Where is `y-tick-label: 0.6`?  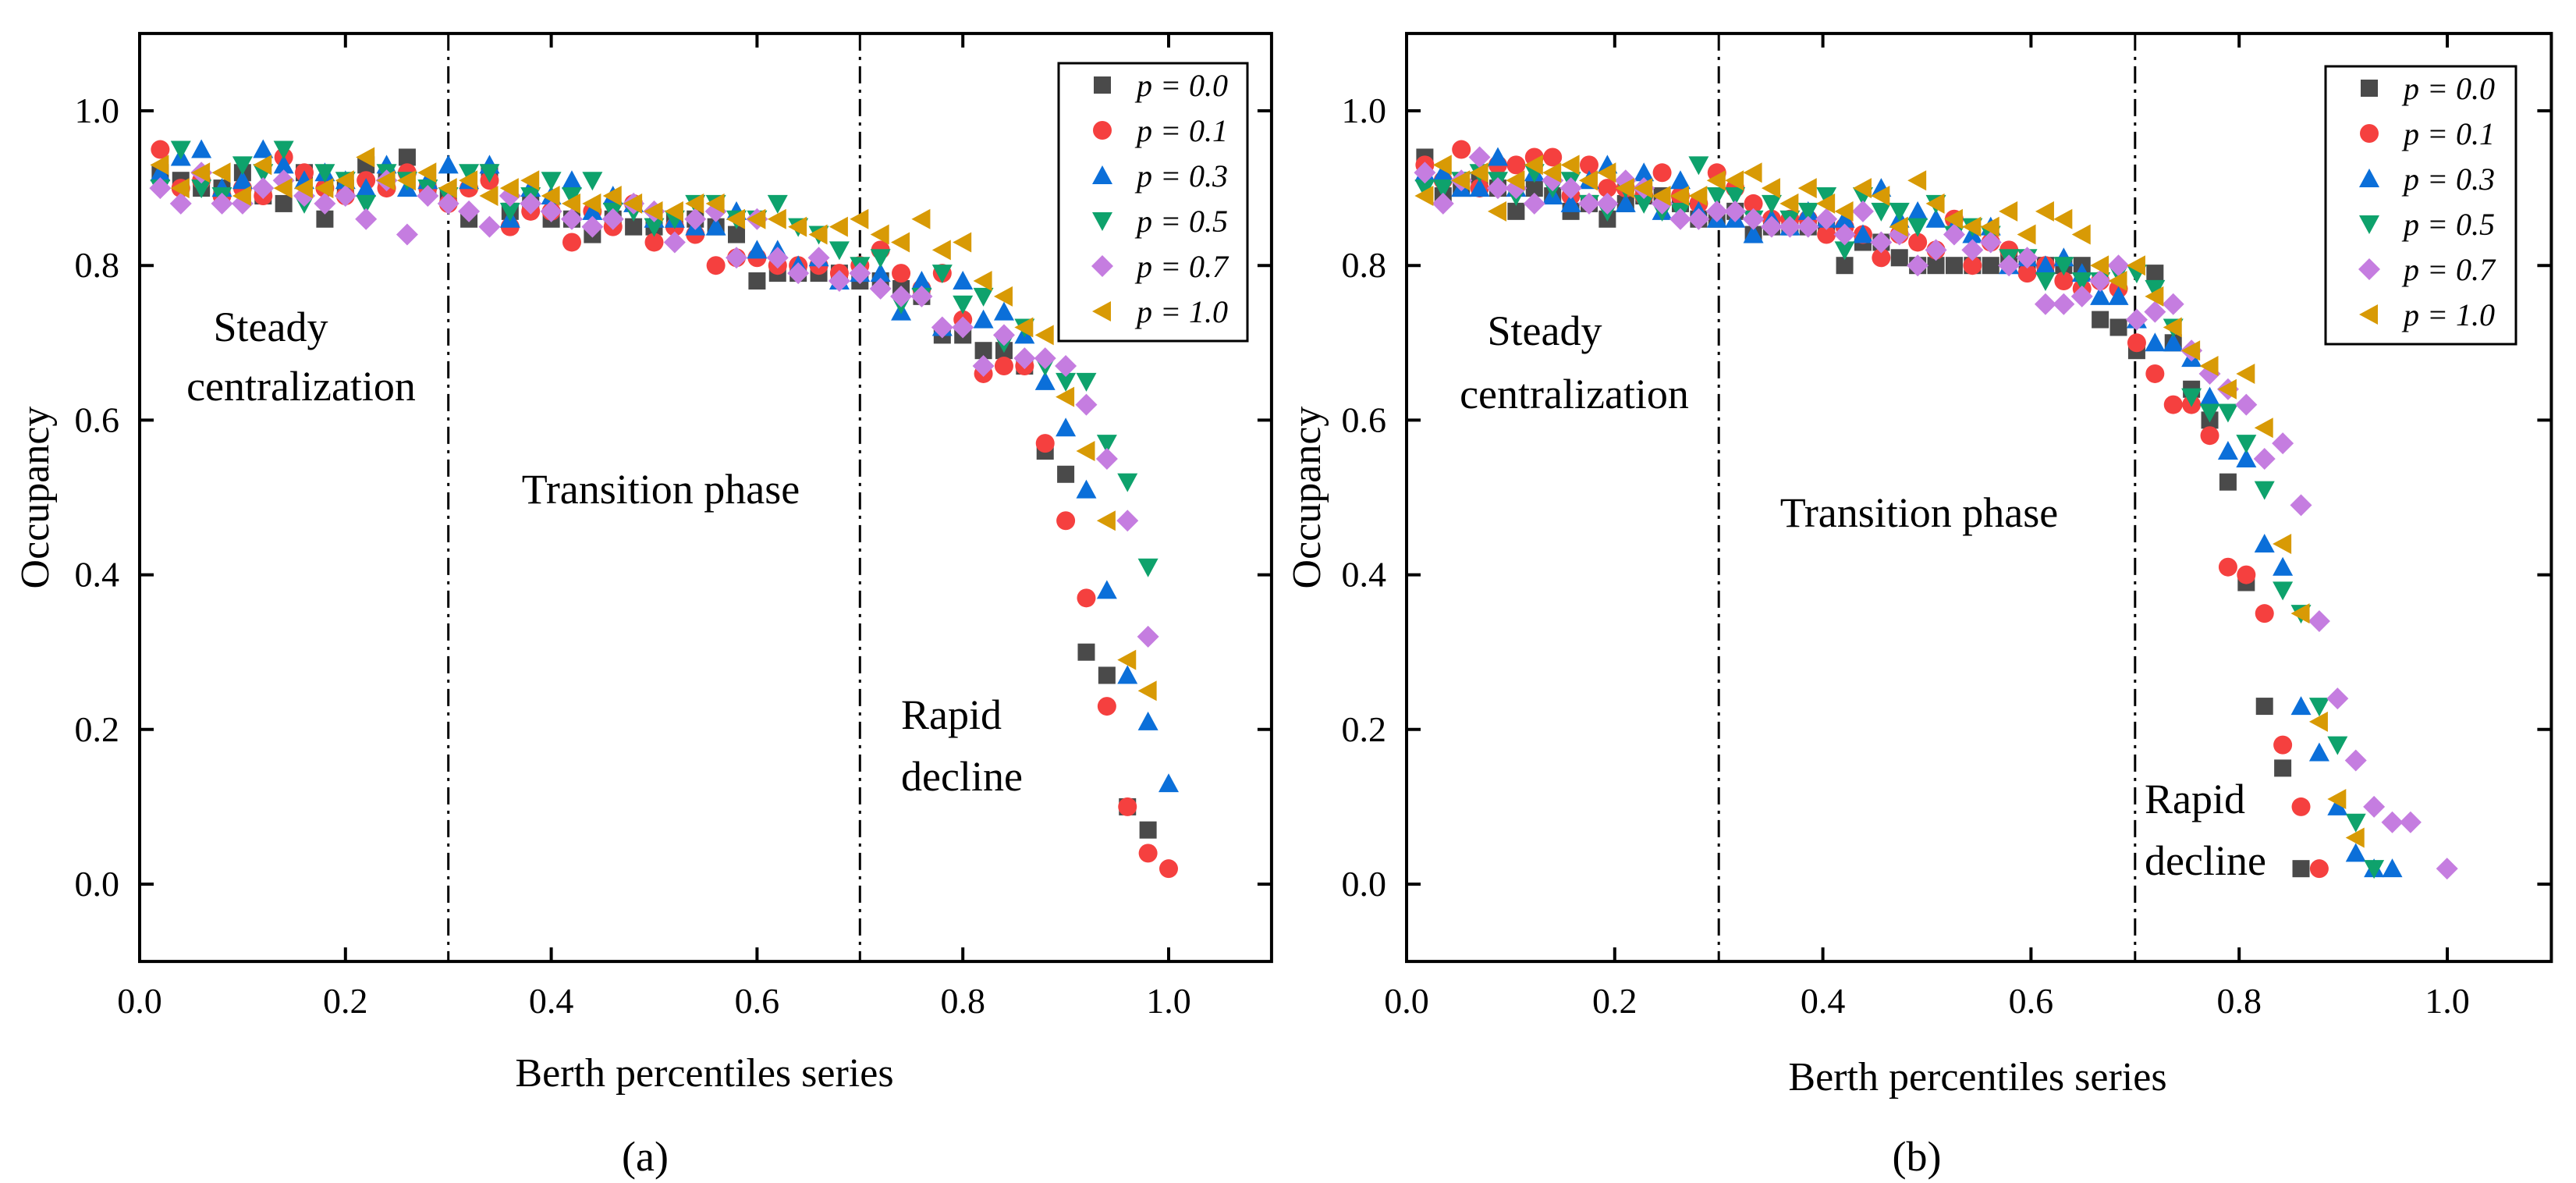 y-tick-label: 0.6 is located at coordinates (97, 419).